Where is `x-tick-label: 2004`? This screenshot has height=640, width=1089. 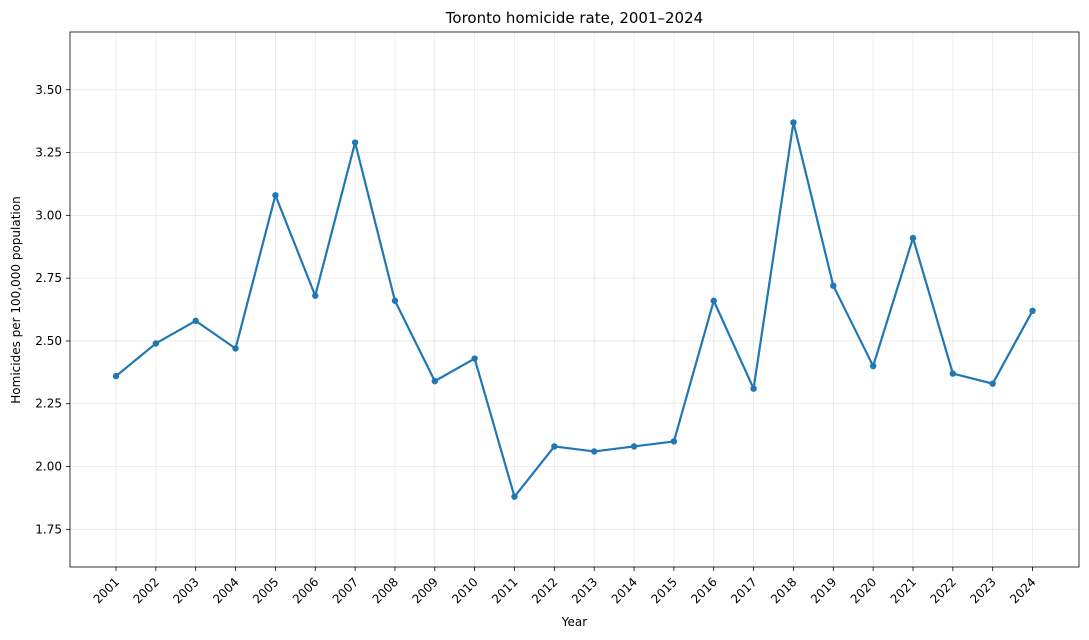 x-tick-label: 2004 is located at coordinates (225, 590).